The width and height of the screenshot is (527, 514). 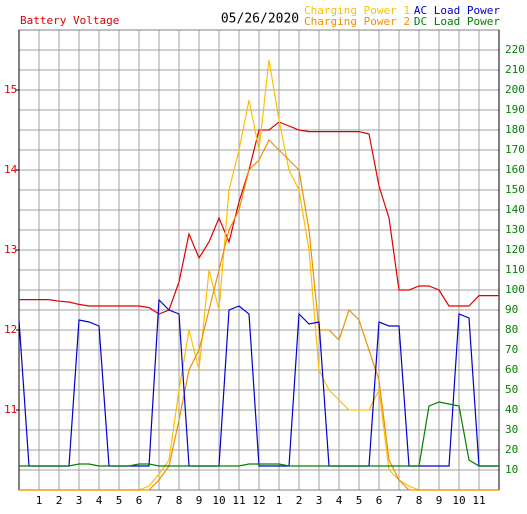 I want to click on y-tick-label: 11, so click(x=10, y=409).